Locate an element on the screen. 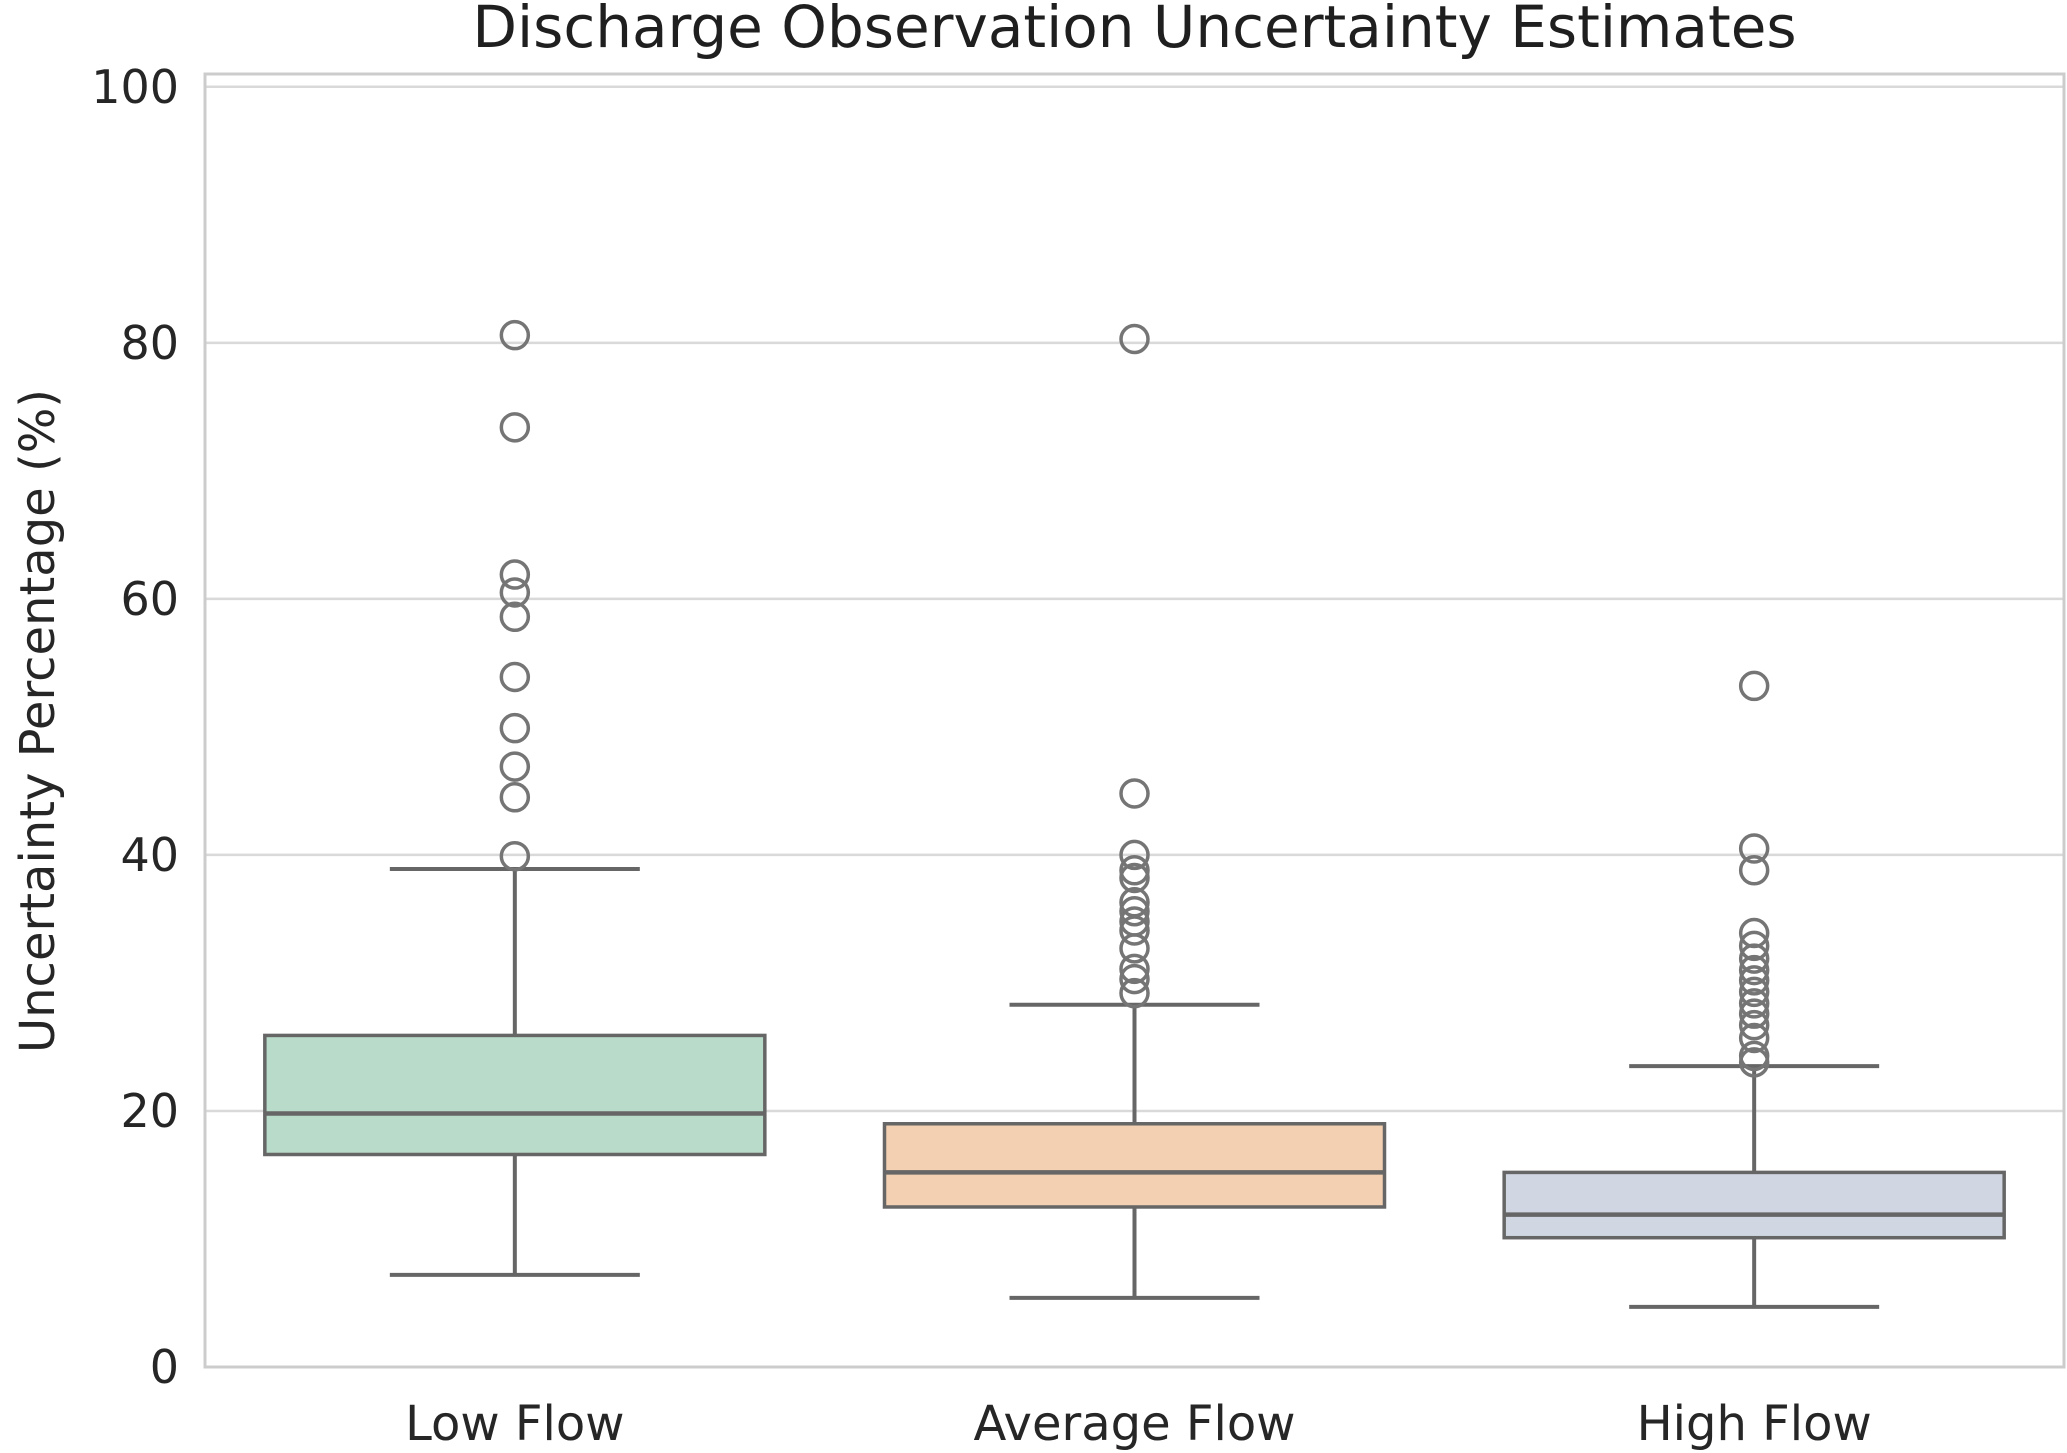  y-tick-label-0: 0 is located at coordinates (164, 1367).